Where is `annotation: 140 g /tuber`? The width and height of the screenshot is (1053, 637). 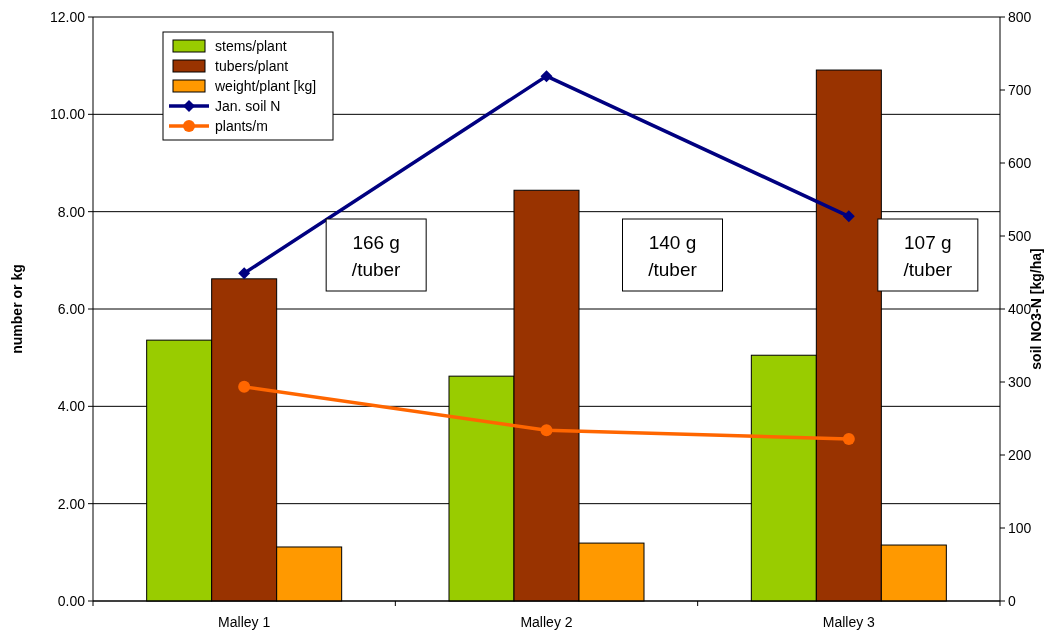
annotation: 140 g /tuber is located at coordinates (673, 256).